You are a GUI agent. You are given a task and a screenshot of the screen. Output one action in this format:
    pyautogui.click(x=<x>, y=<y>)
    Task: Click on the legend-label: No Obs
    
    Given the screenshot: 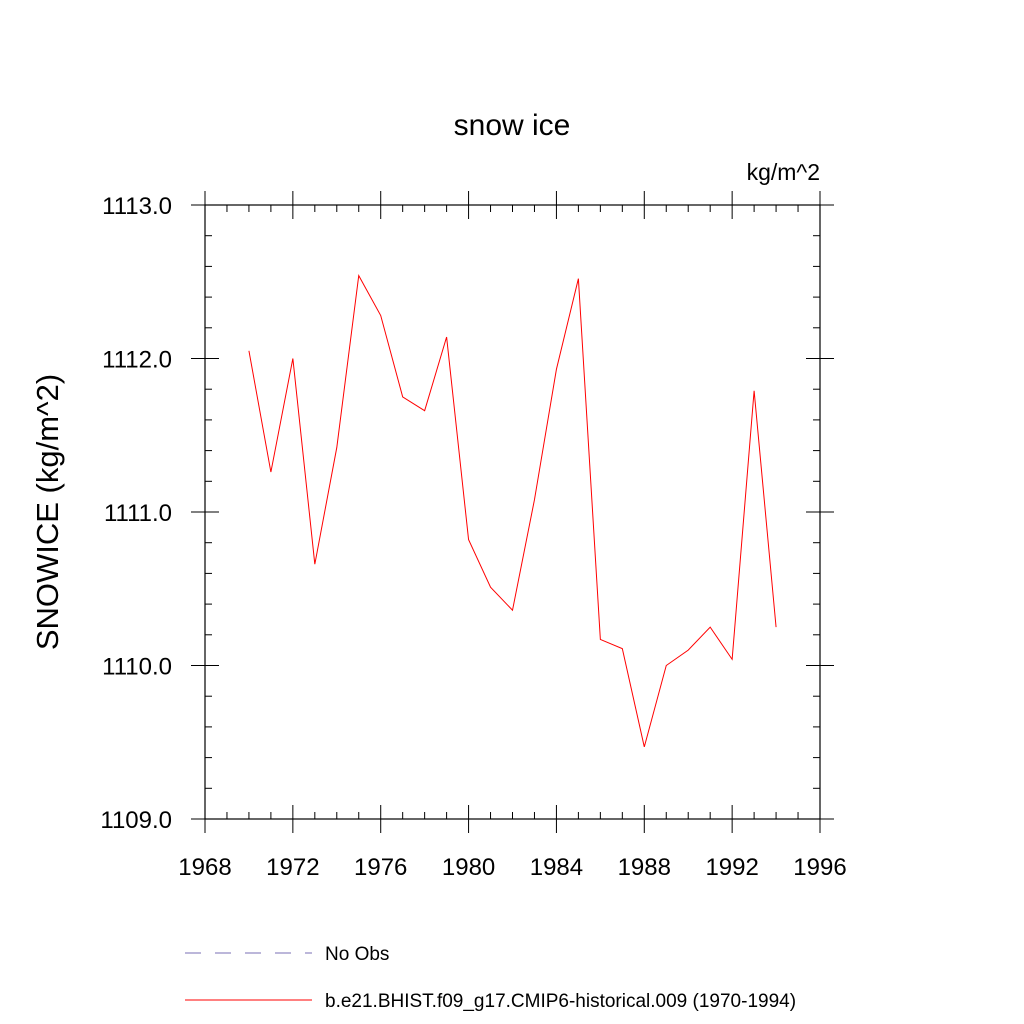 What is the action you would take?
    pyautogui.click(x=357, y=954)
    